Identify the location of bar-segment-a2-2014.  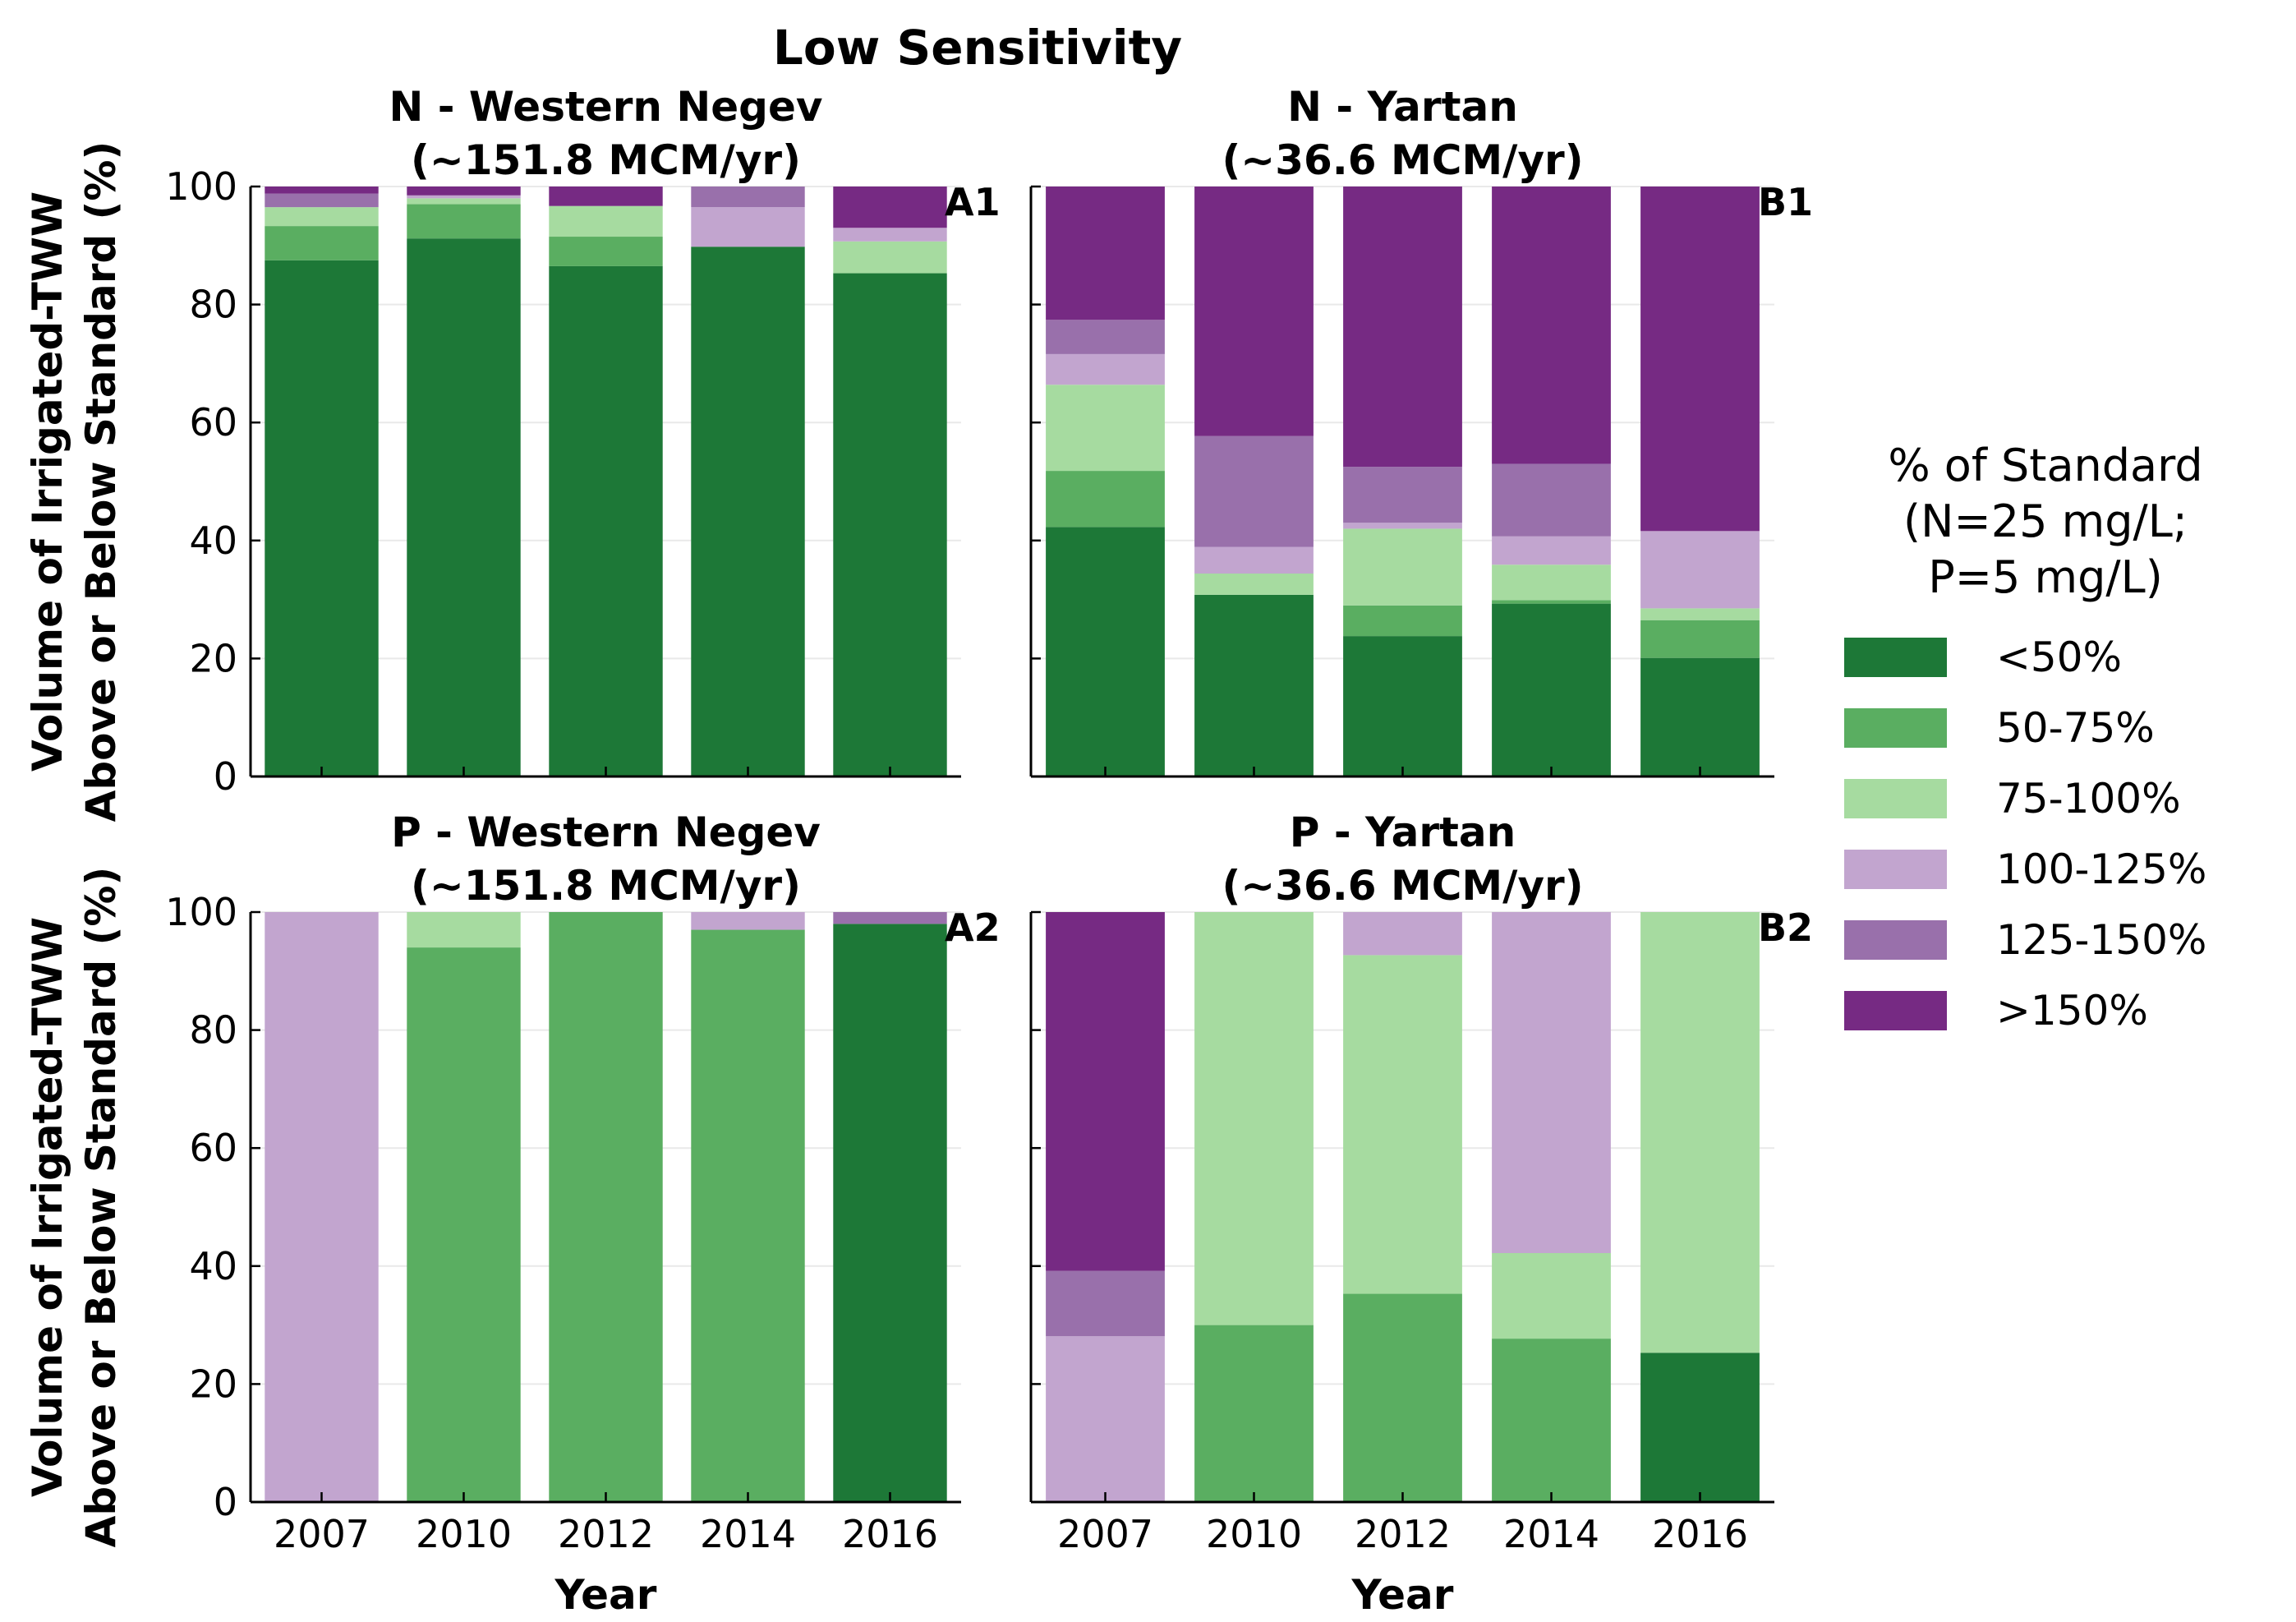
(748, 1216).